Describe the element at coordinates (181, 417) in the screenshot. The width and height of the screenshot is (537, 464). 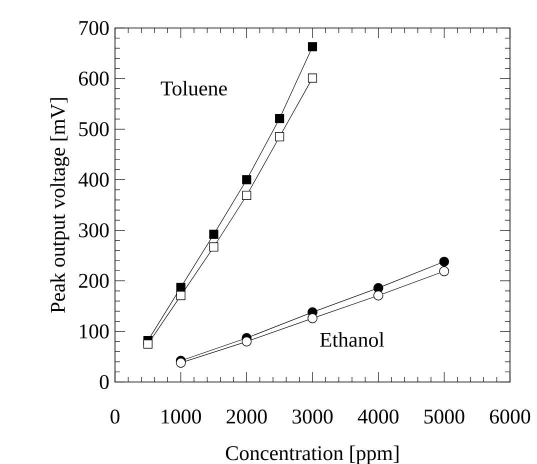
I see `x-tick-label: 1000` at that location.